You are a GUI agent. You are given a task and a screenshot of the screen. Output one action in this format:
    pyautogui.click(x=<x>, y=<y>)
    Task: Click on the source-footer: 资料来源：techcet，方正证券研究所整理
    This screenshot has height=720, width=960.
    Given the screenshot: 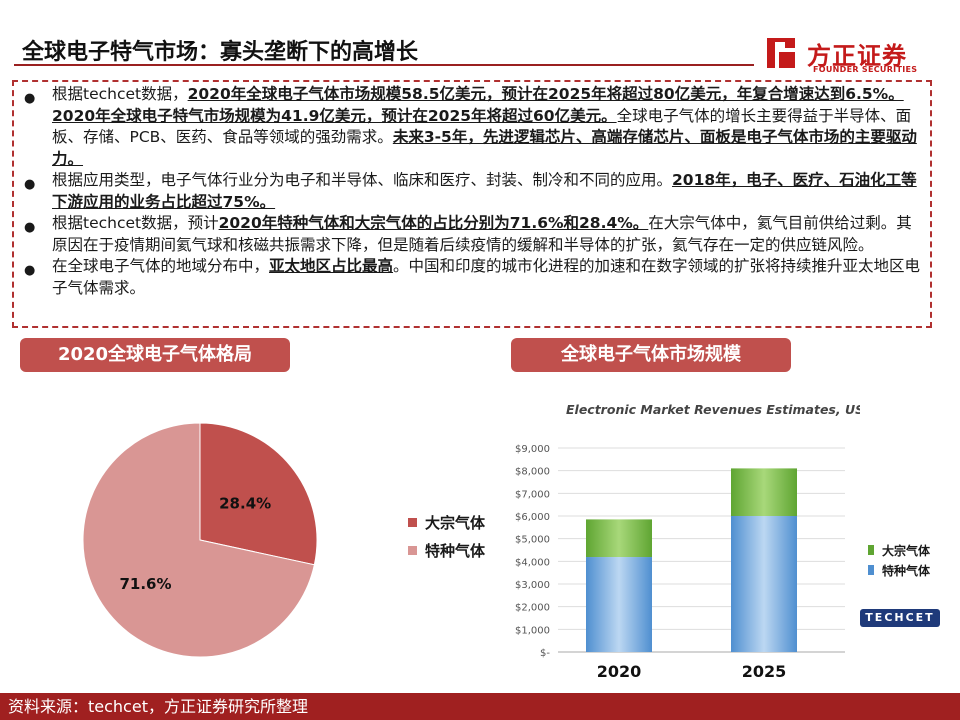 What is the action you would take?
    pyautogui.click(x=480, y=706)
    